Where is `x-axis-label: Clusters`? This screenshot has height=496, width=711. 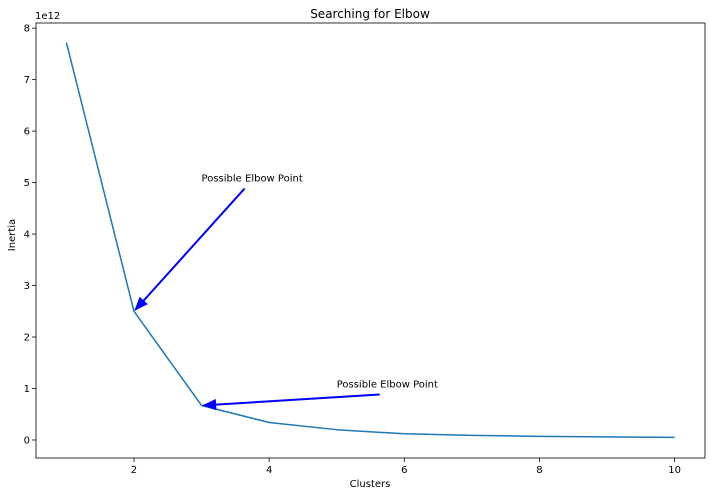 x-axis-label: Clusters is located at coordinates (370, 484).